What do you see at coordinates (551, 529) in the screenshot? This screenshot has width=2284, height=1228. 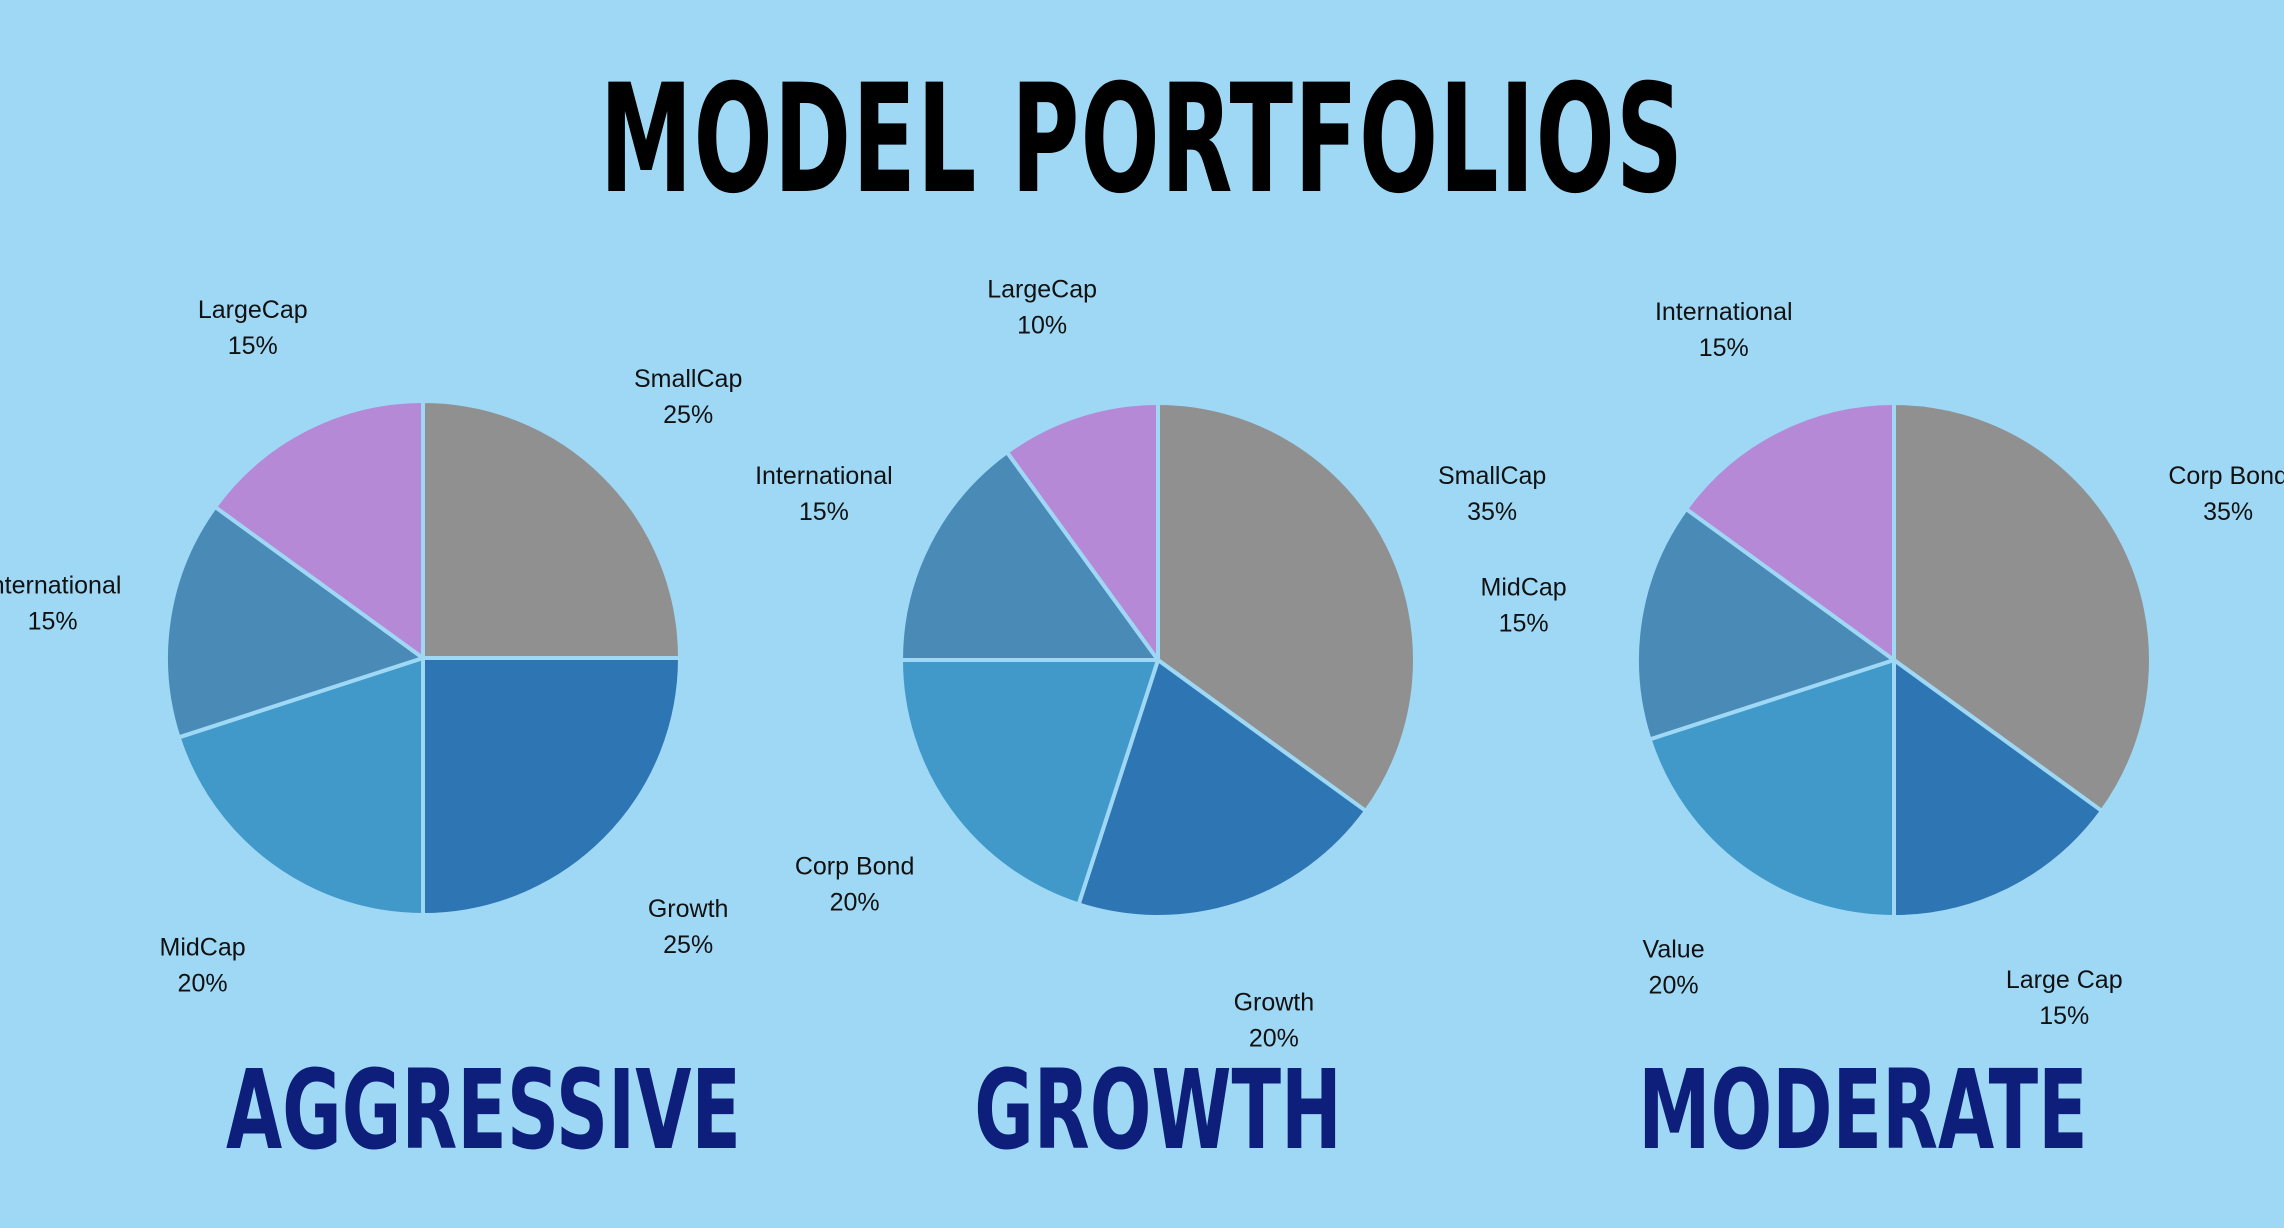 I see `pie-slice-aggressive-smallcap` at bounding box center [551, 529].